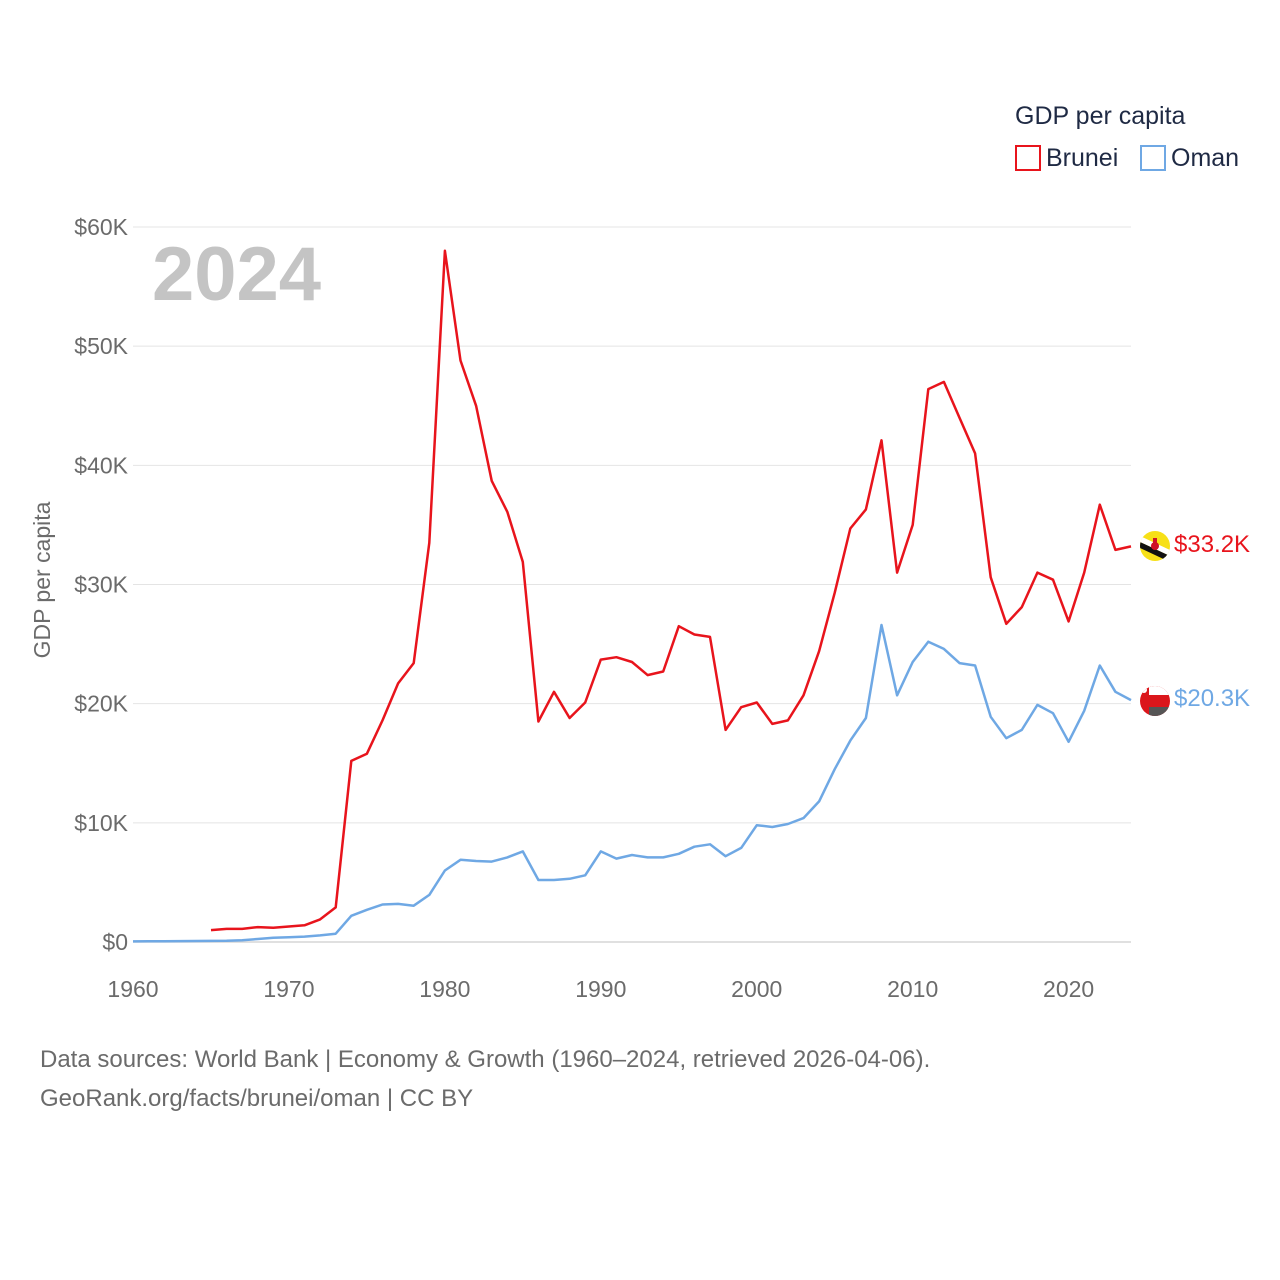  I want to click on x-axis-ticks: 1960 1970 1980 1990 2000 2010 2020, so click(600, 989).